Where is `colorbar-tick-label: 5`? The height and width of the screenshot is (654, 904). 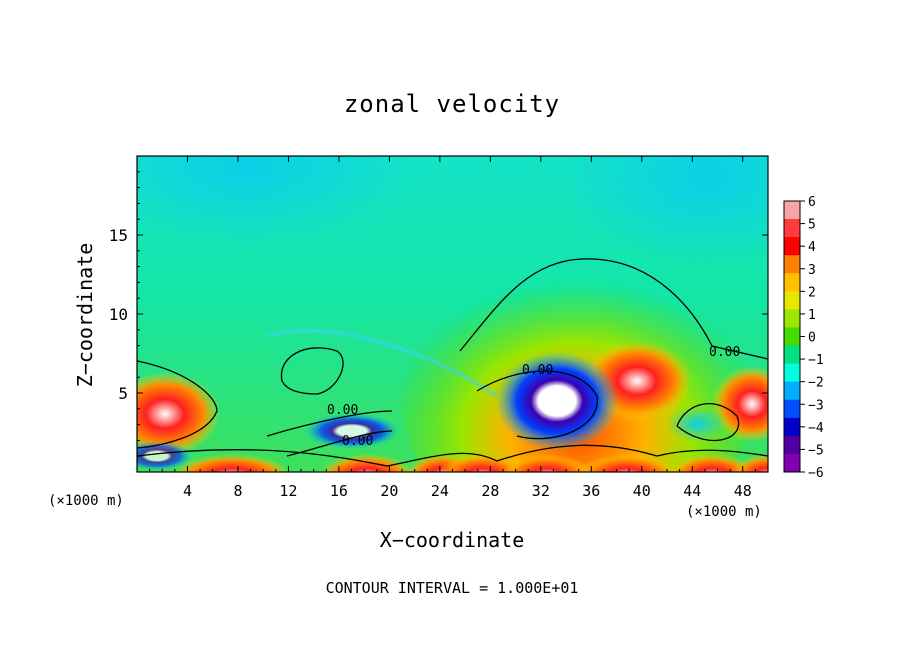 colorbar-tick-label: 5 is located at coordinates (812, 225).